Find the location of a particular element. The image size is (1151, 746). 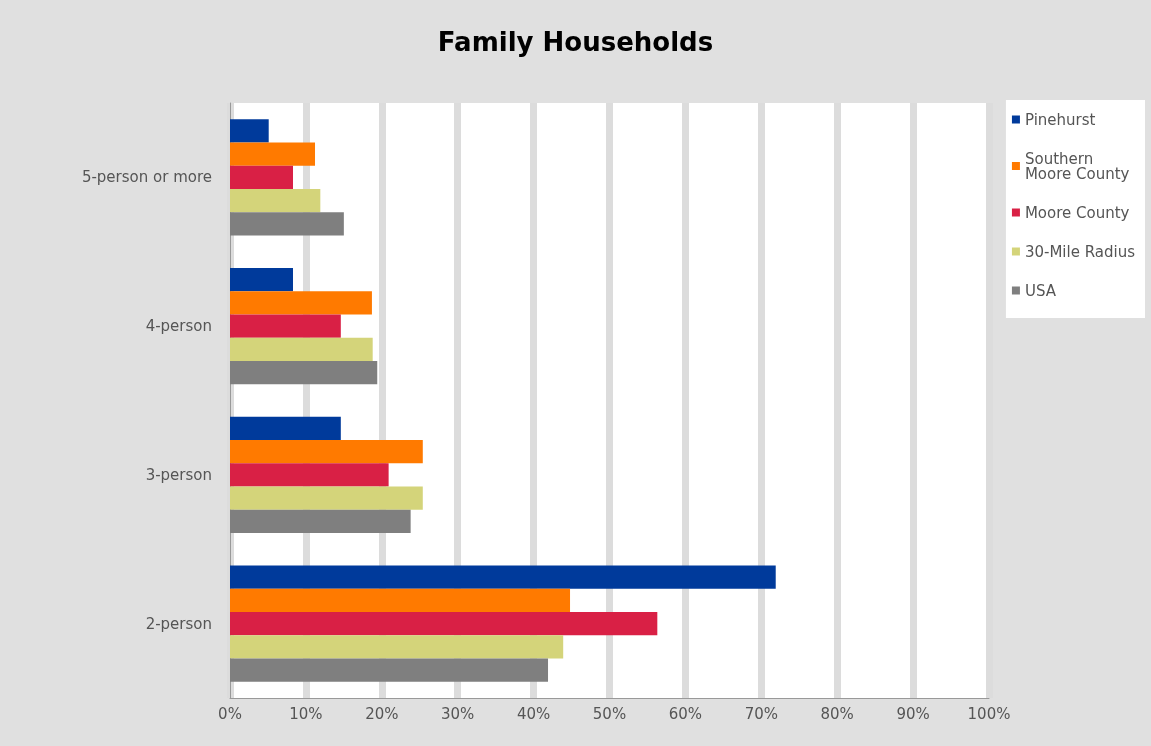

y-tick-label: 5-person or more is located at coordinates (146, 177).